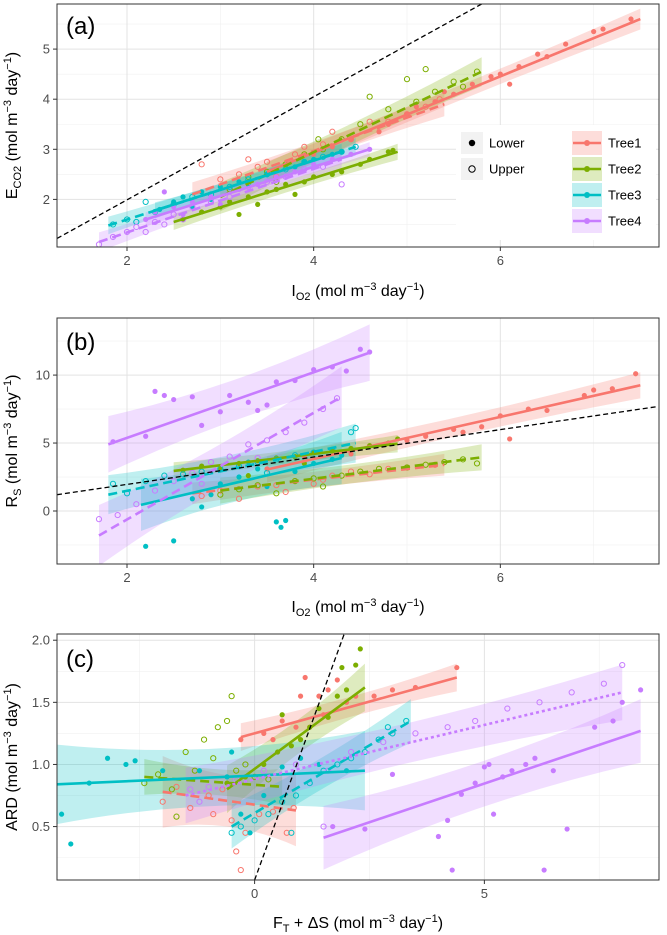  I want to click on y-axis-label: ARD (mol m−3 day−1), so click(11, 757).